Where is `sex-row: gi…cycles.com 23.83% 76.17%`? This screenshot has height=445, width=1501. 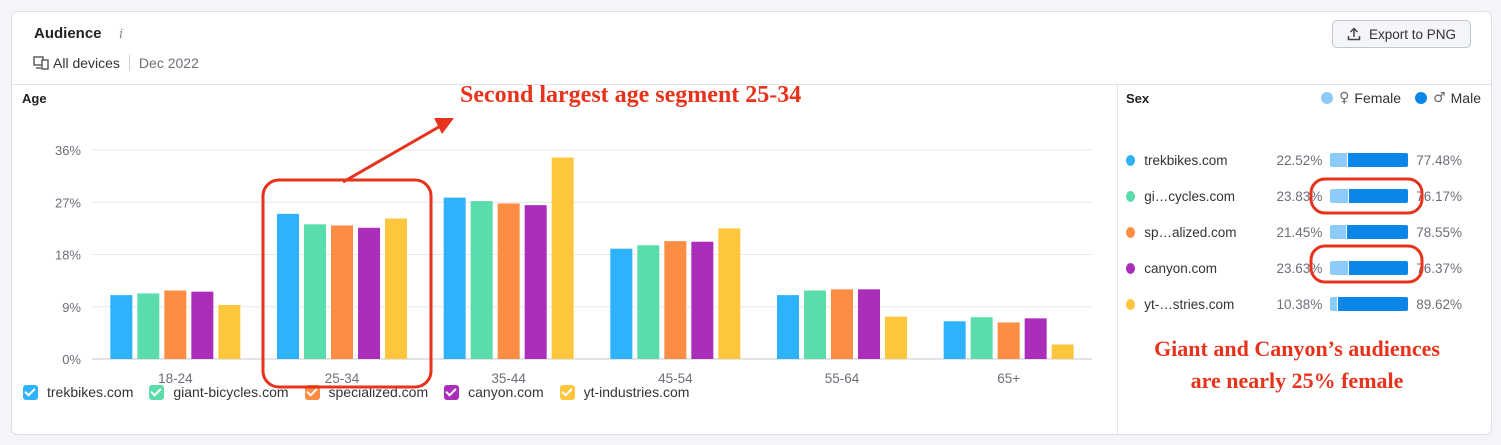 sex-row: gi…cycles.com 23.83% 76.17% is located at coordinates (1294, 196).